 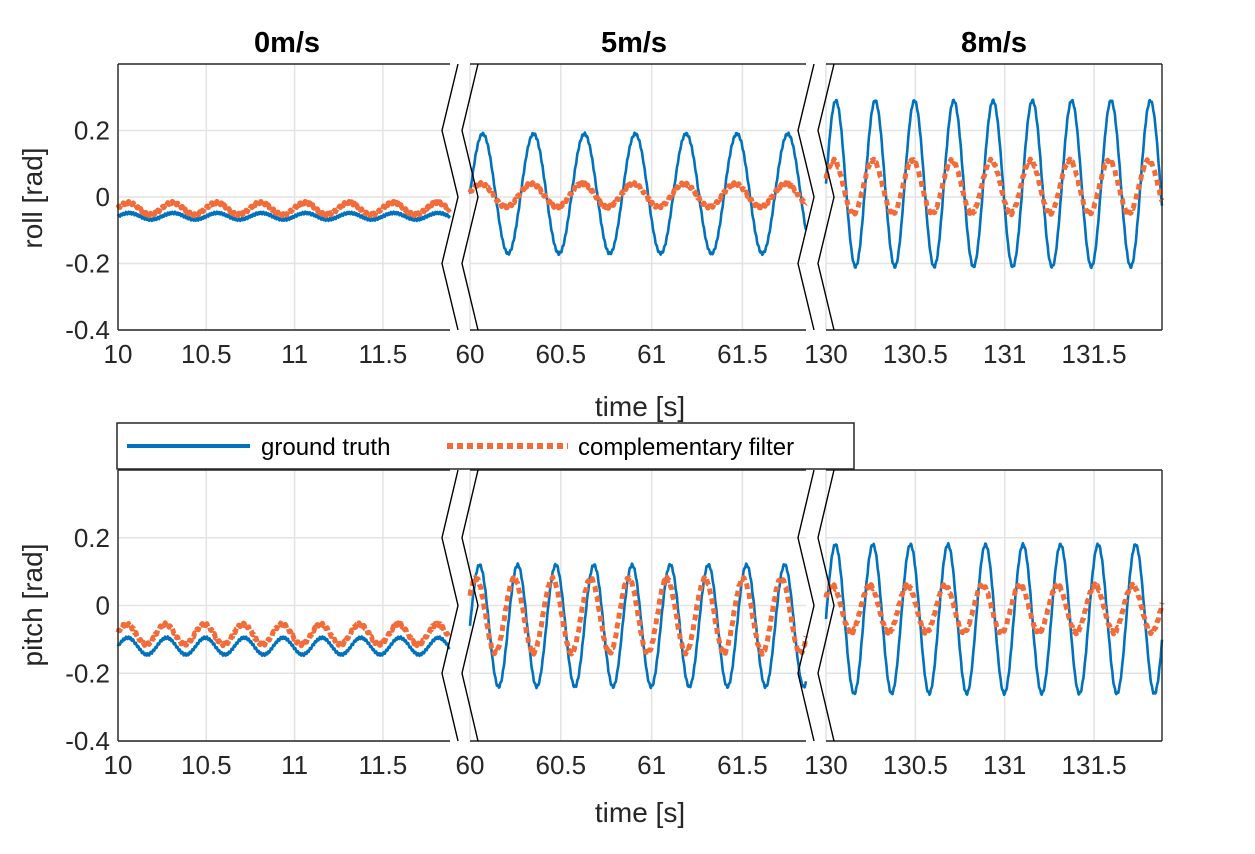 I want to click on panel-titles: 0m/s 5m/s 8m/s, so click(x=640, y=43).